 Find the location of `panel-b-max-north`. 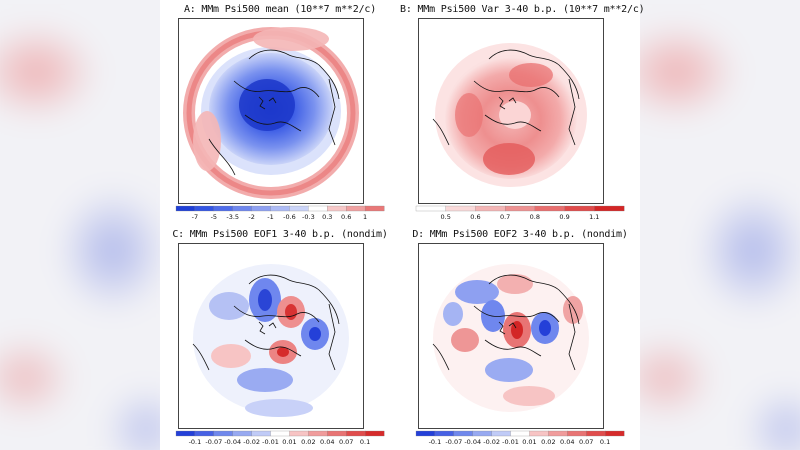

panel-b-max-north is located at coordinates (531, 75).